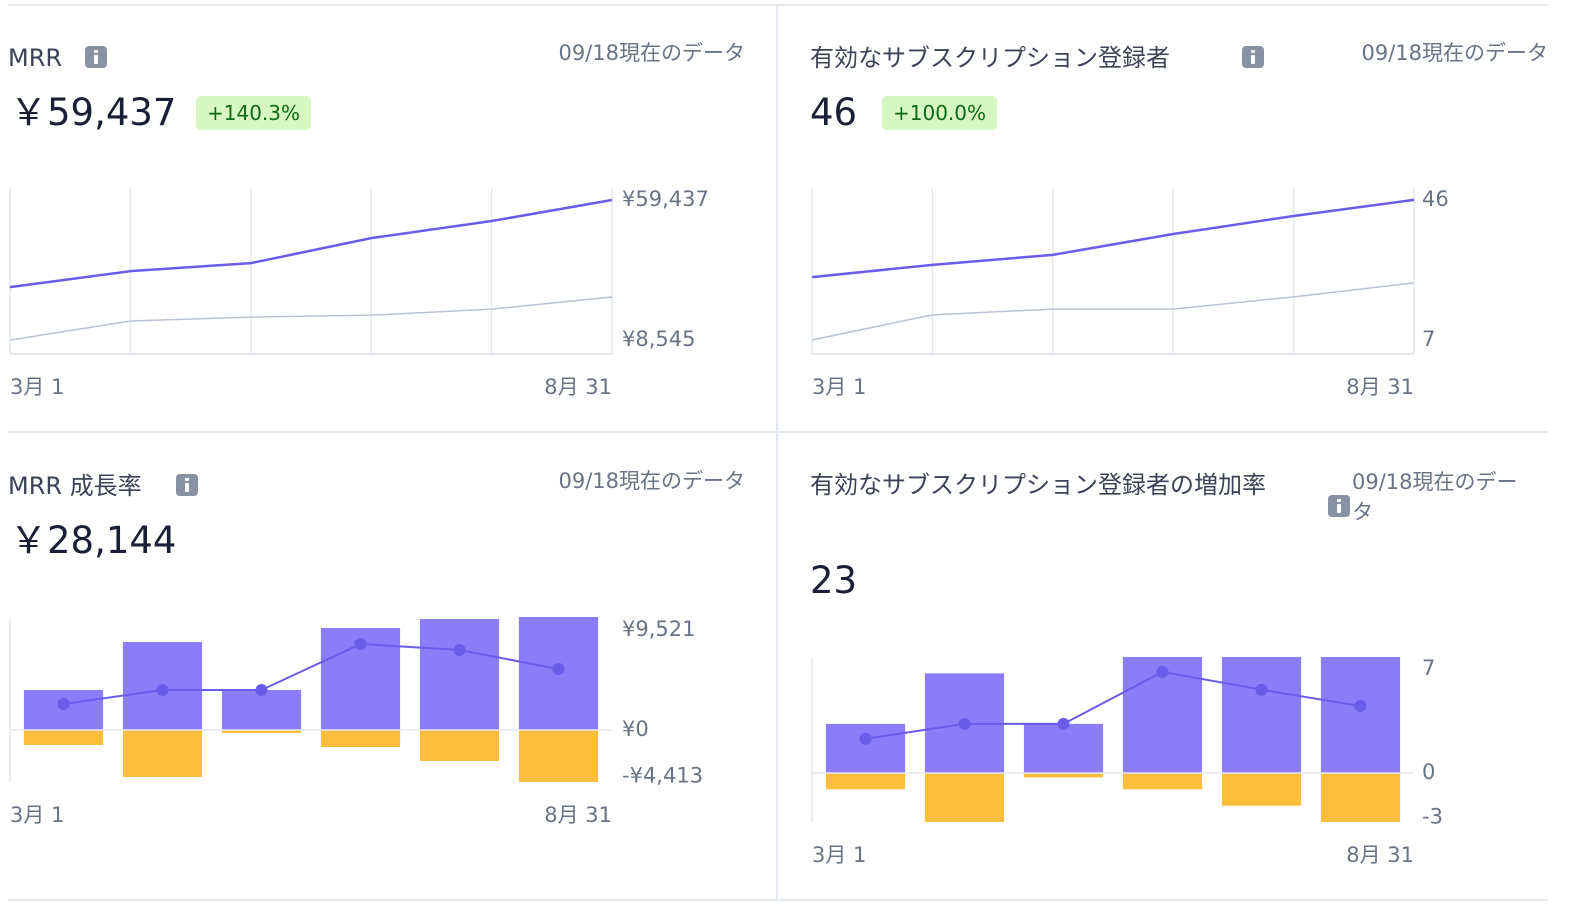 This screenshot has width=1582, height=912. What do you see at coordinates (658, 629) in the screenshot?
I see `y-tick-label: ¥9,521` at bounding box center [658, 629].